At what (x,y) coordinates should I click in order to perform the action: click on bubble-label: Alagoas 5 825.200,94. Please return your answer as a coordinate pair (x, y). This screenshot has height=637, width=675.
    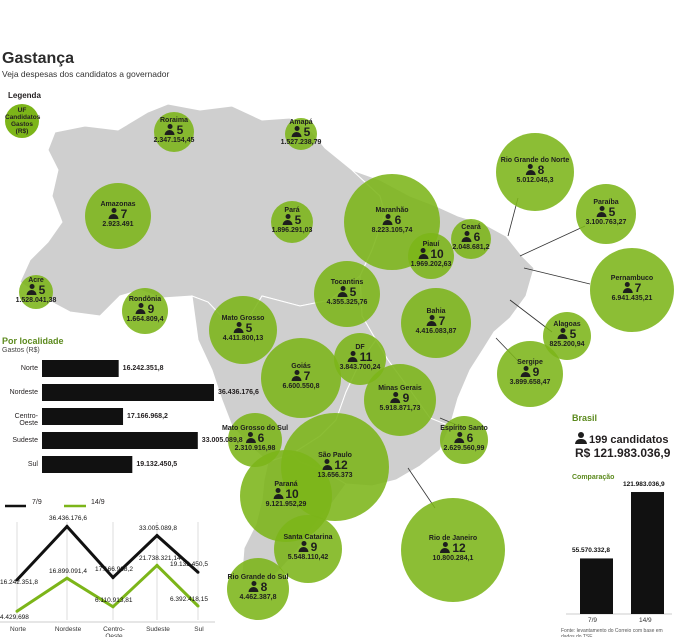
    Looking at the image, I should click on (566, 334).